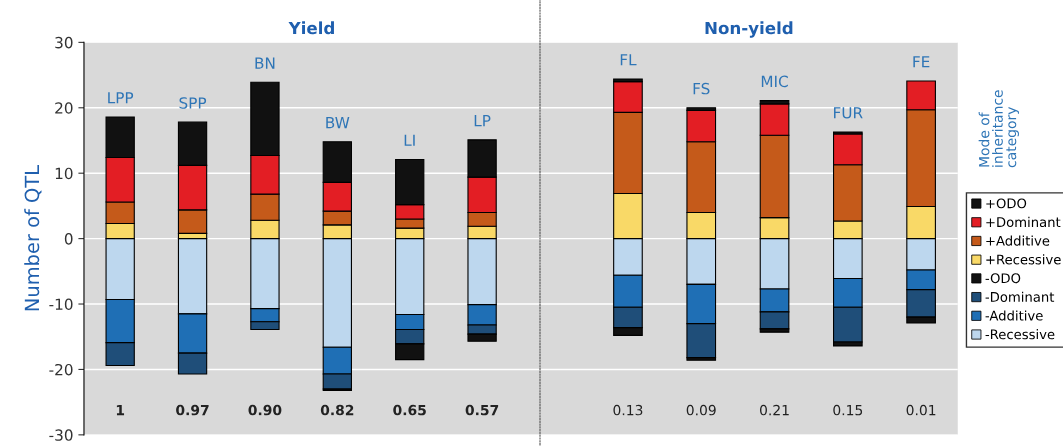 The height and width of the screenshot is (446, 1063). I want to click on annotation: 0.01, so click(921, 410).